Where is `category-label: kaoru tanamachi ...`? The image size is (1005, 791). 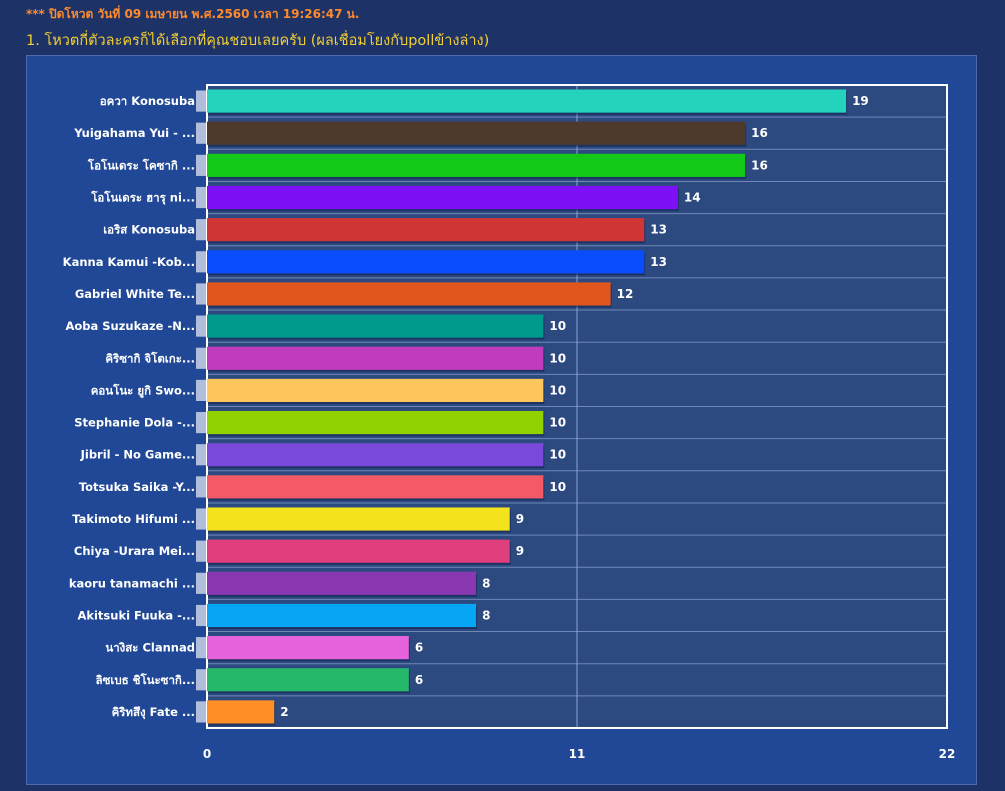
category-label: kaoru tanamachi ... is located at coordinates (132, 583).